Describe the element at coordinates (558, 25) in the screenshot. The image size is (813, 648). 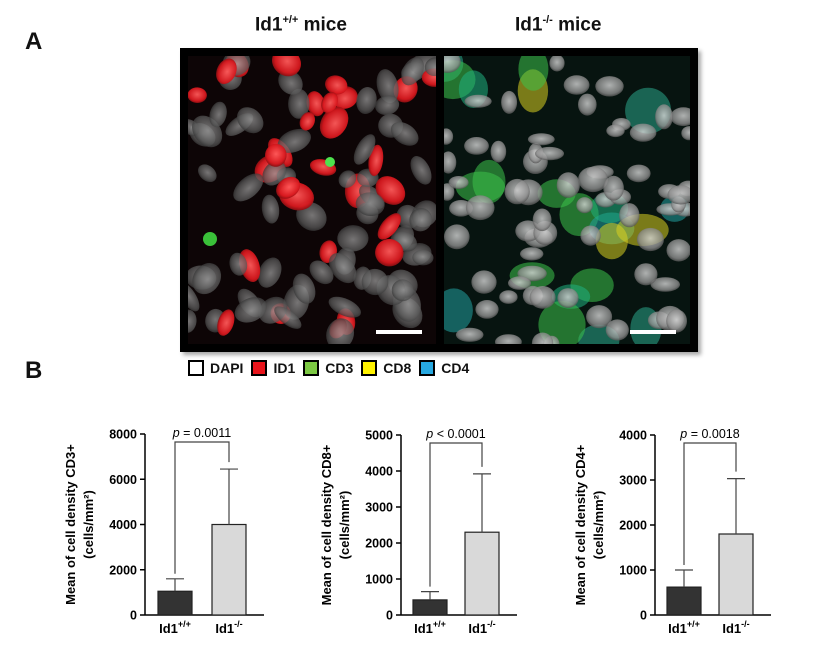
I see `knockout-column-title: Id1-/- mice` at that location.